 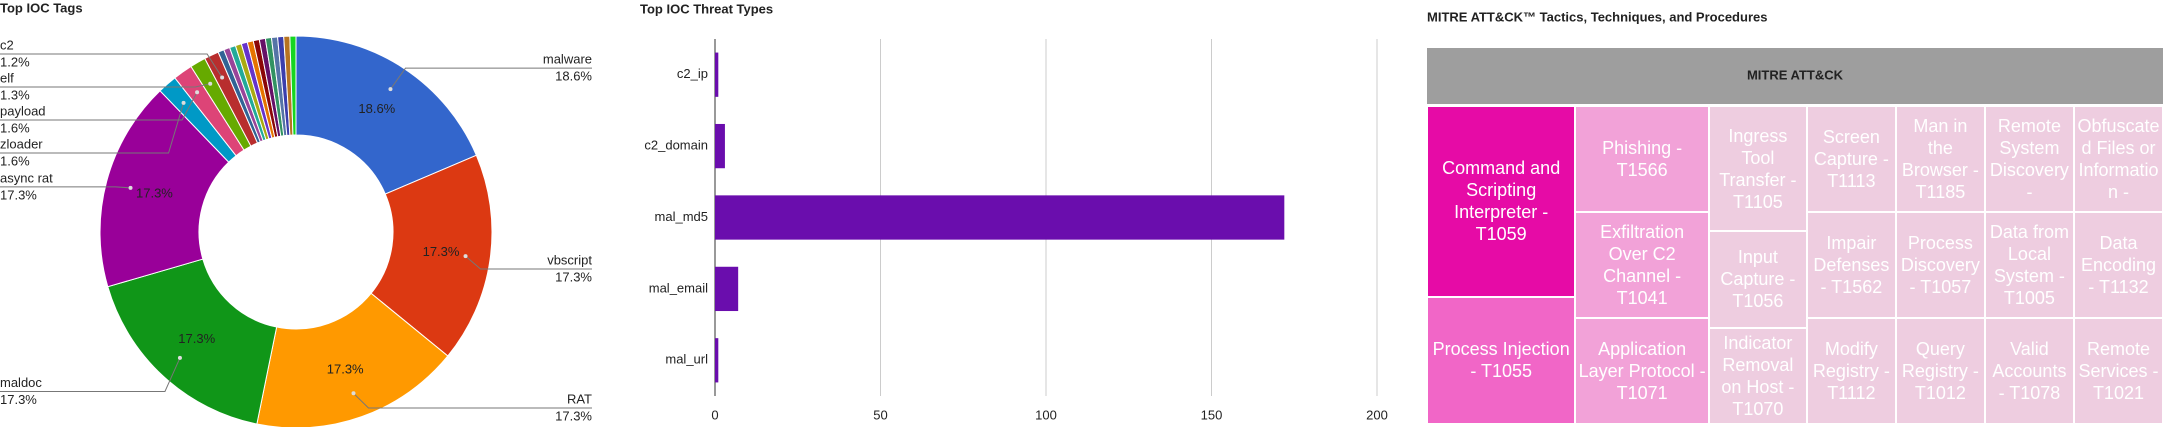 I want to click on treemap-label: Exfiltration Over C2 Channel - T1041, so click(x=1642, y=265).